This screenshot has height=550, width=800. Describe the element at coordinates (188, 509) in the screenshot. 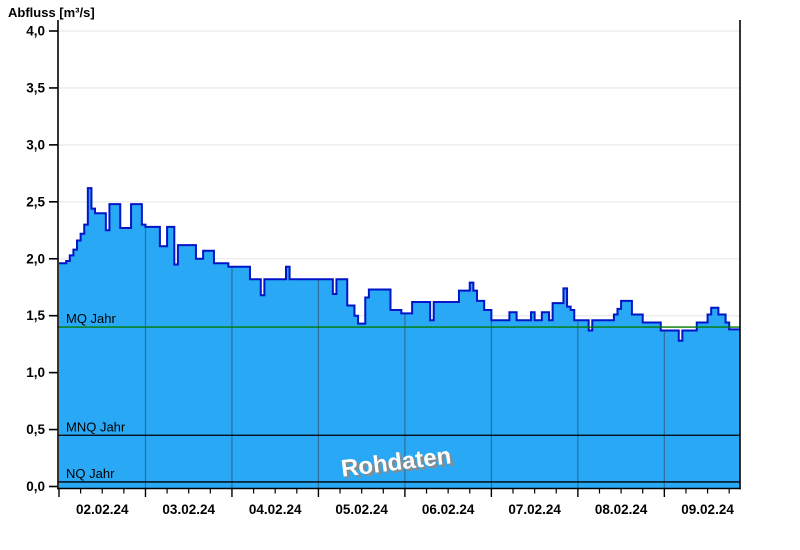

I see `x-tick-label: 03.02.24` at that location.